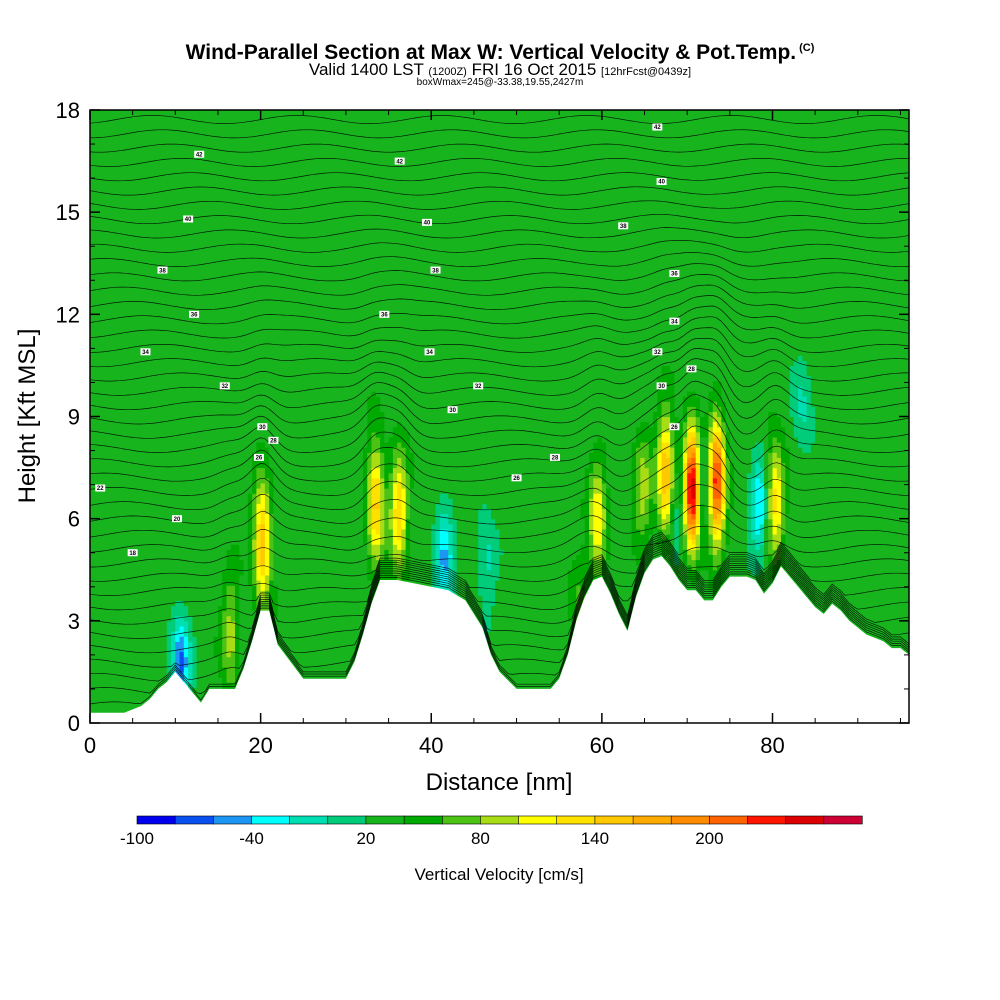 The width and height of the screenshot is (1000, 1000). What do you see at coordinates (674, 273) in the screenshot?
I see `isentrope-label: 36` at bounding box center [674, 273].